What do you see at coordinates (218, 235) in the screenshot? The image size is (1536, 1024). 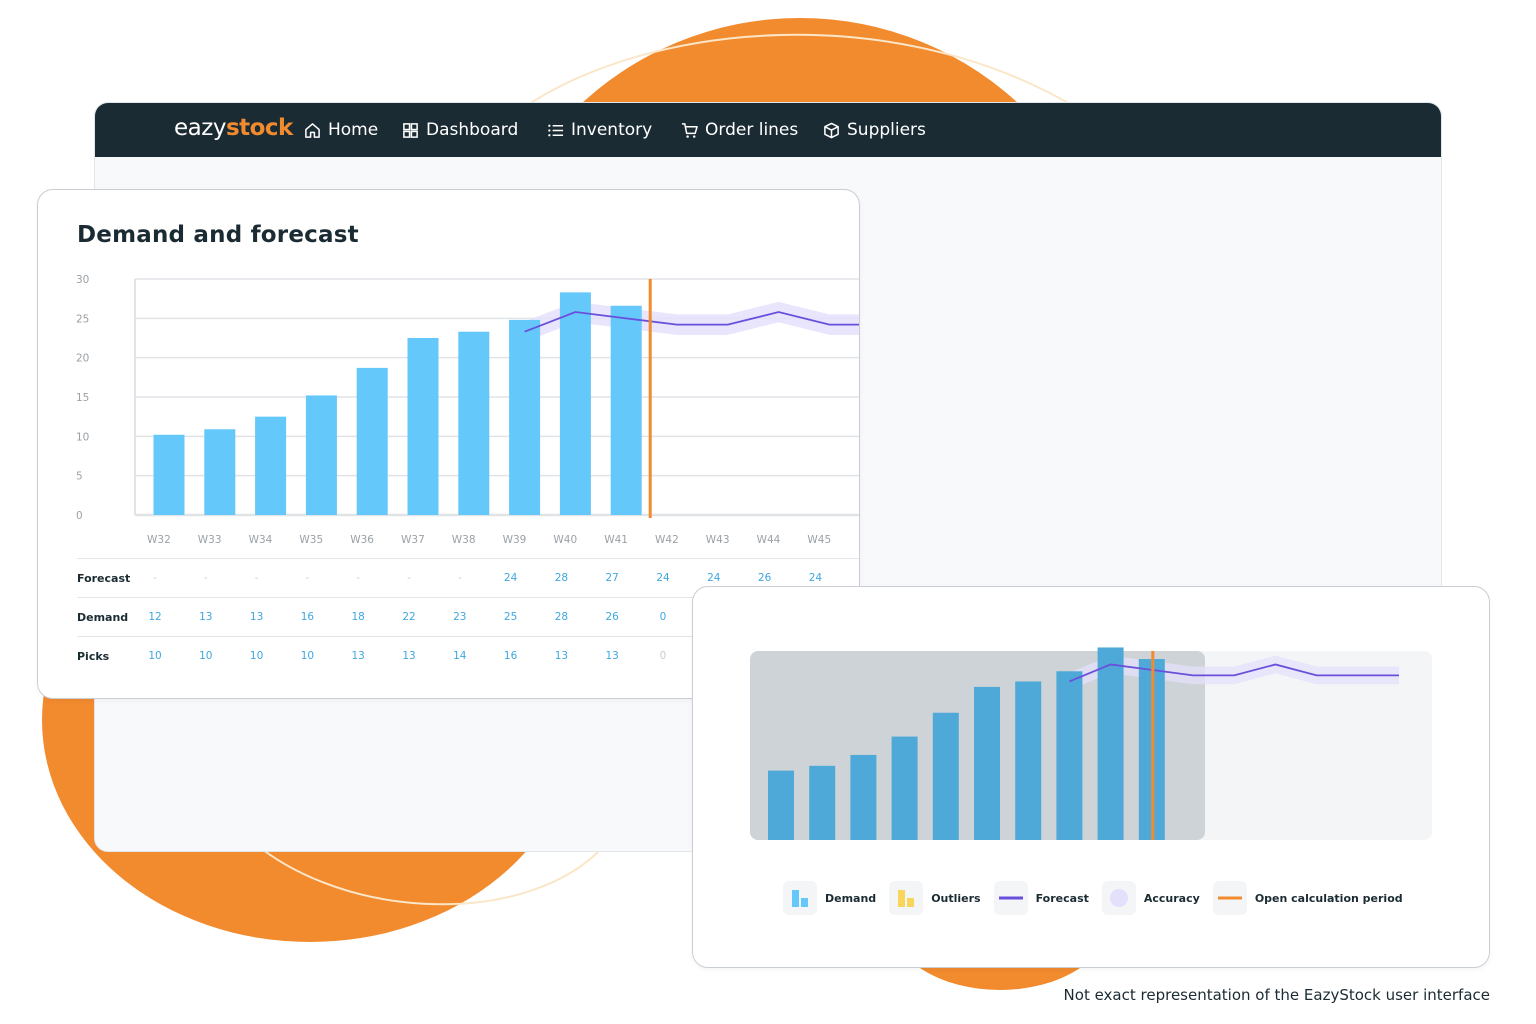 I see `panel-title: Demand and forecast` at bounding box center [218, 235].